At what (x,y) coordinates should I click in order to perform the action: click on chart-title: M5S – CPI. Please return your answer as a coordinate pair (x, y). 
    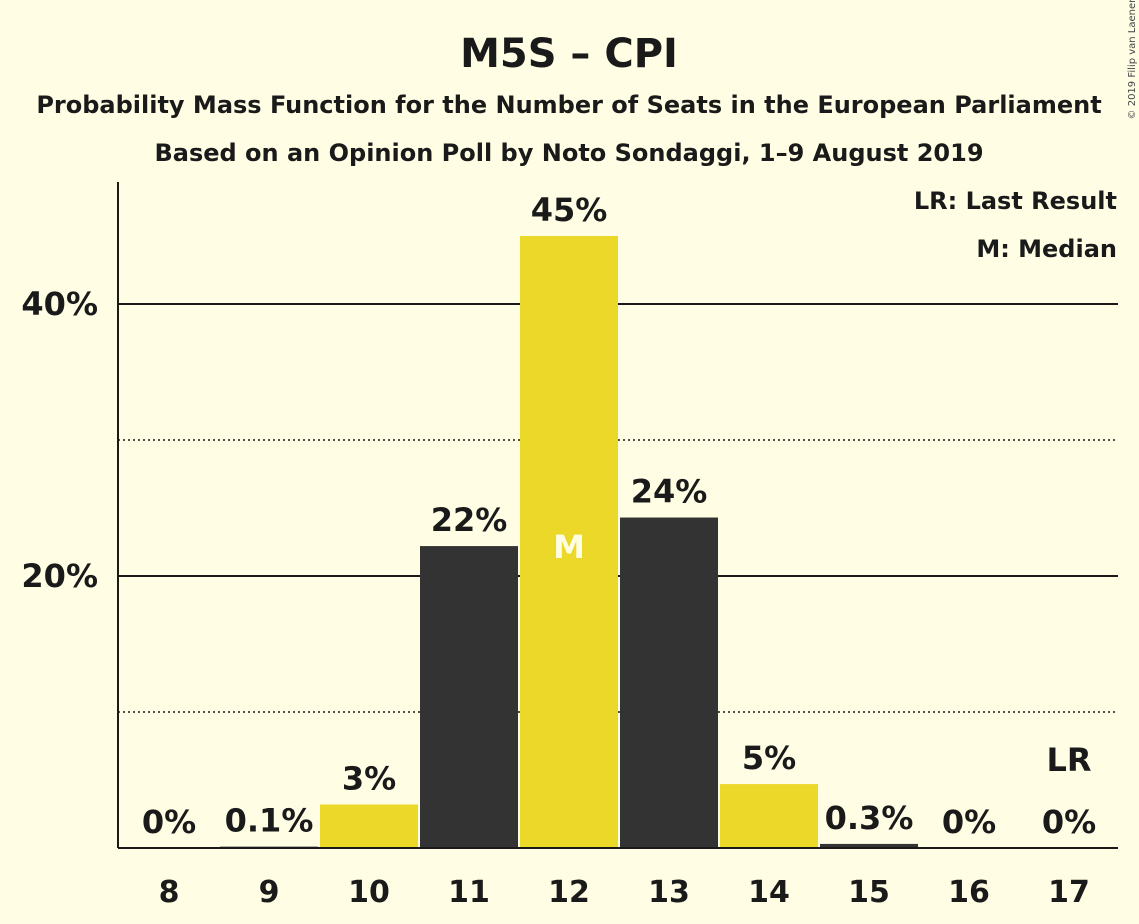
    Looking at the image, I should click on (569, 54).